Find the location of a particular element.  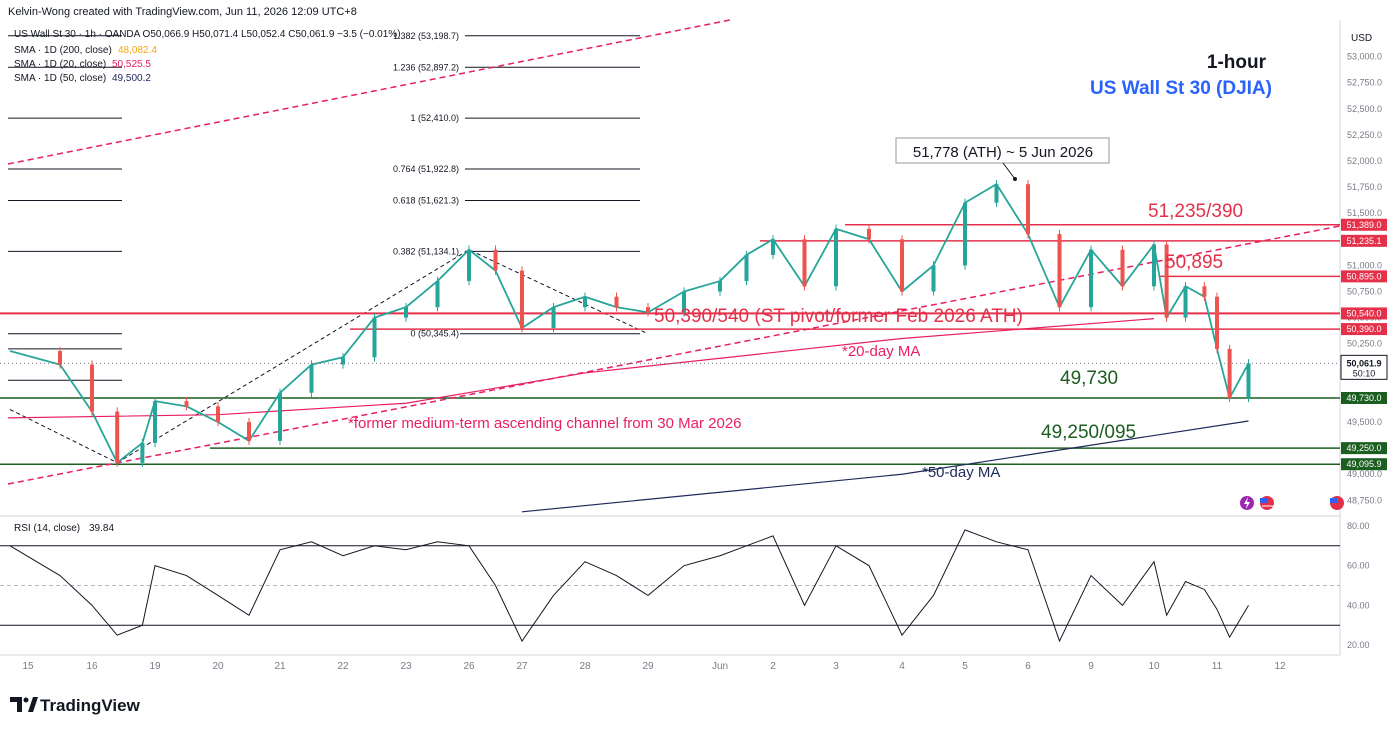

price-tick: 52,250.0 is located at coordinates (1364, 135).